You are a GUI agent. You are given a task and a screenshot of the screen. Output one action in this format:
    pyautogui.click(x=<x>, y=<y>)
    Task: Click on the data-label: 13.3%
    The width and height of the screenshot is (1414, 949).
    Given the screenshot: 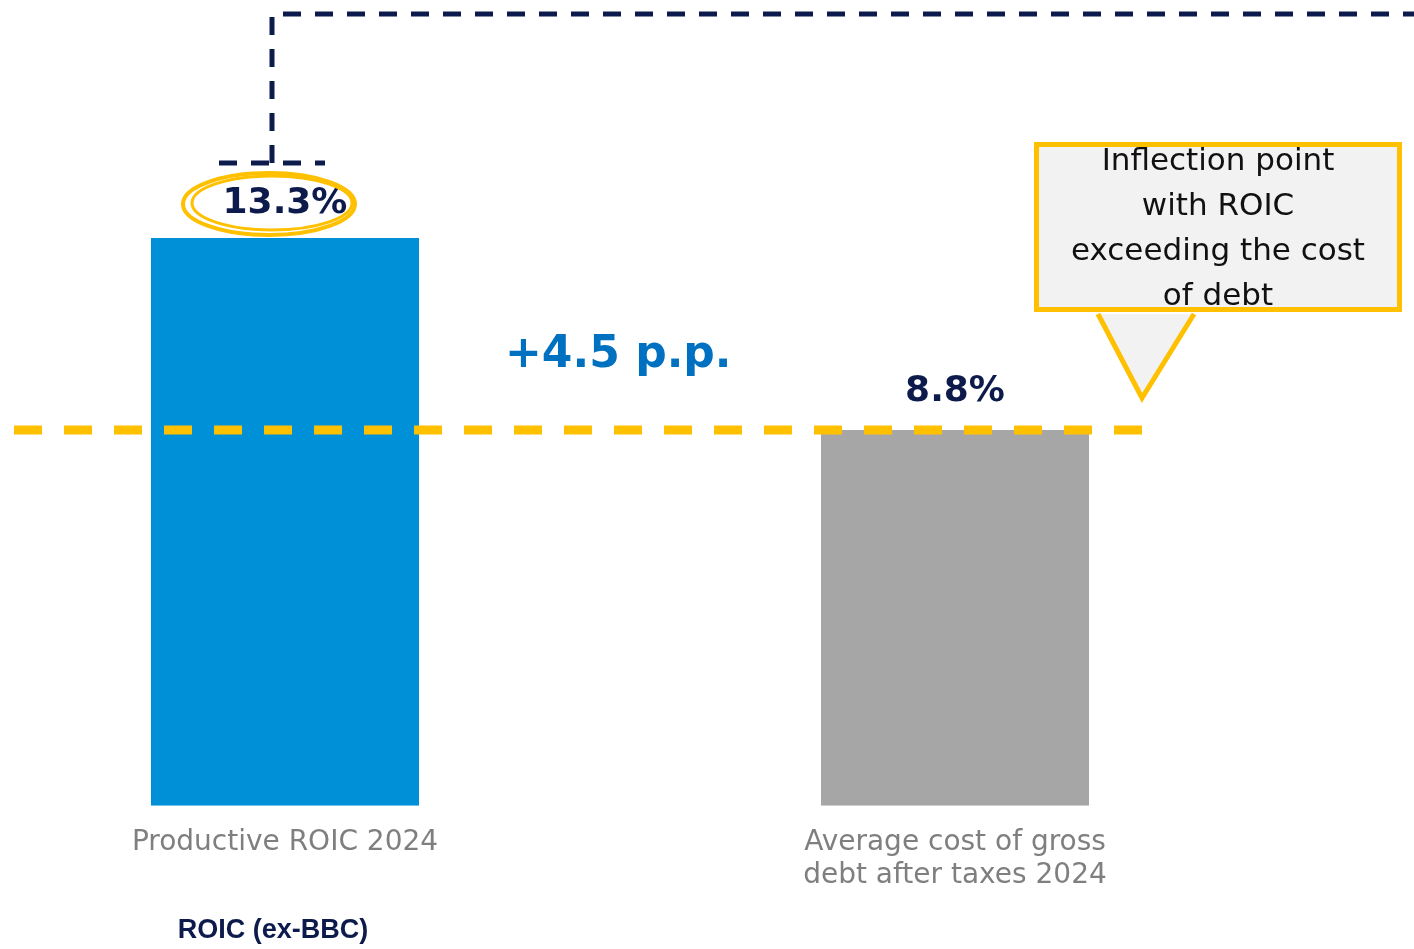 What is the action you would take?
    pyautogui.click(x=285, y=201)
    